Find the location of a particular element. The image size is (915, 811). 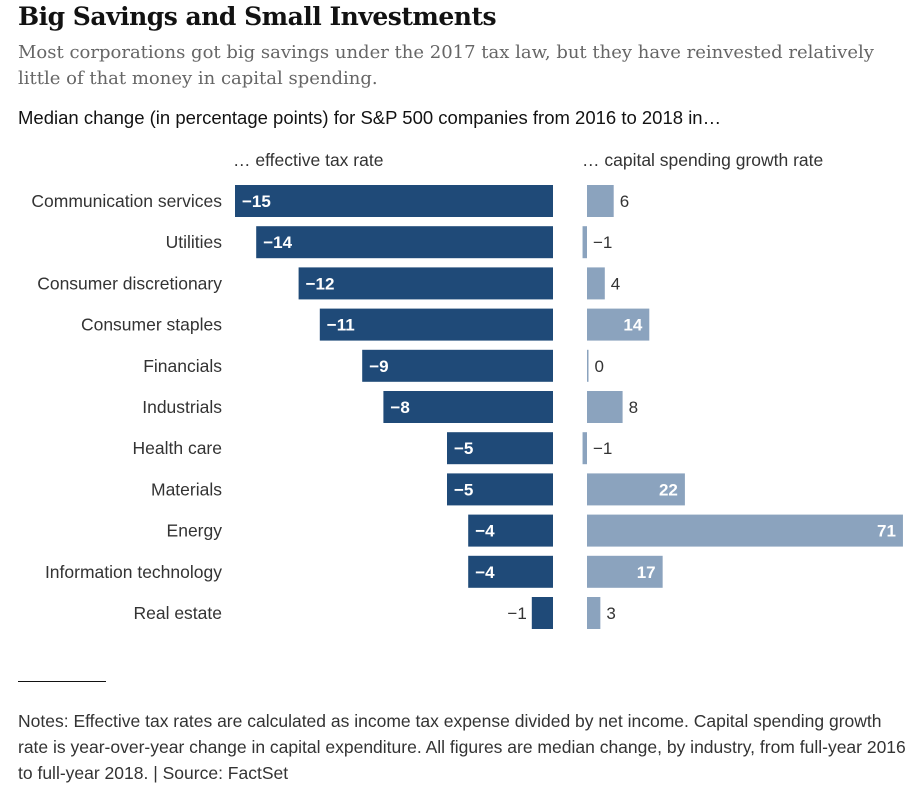

data-label-capex: 22 is located at coordinates (668, 489).